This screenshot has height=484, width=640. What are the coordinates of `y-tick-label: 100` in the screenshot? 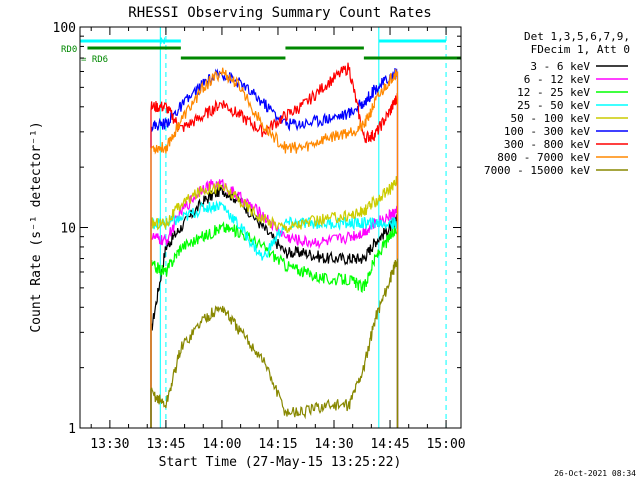 It's located at (64, 28).